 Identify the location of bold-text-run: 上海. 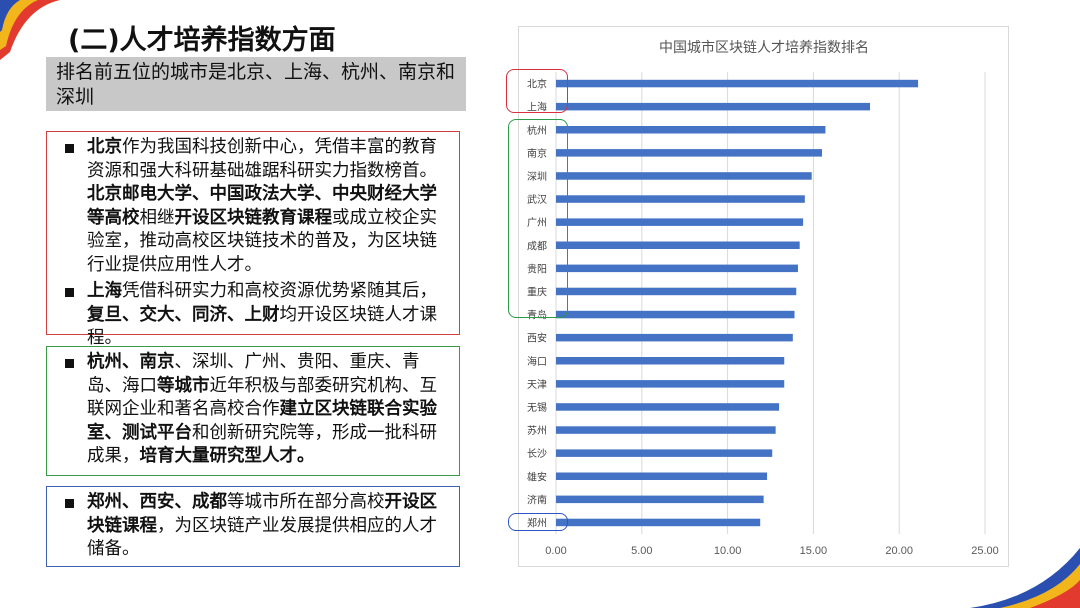
(104, 291).